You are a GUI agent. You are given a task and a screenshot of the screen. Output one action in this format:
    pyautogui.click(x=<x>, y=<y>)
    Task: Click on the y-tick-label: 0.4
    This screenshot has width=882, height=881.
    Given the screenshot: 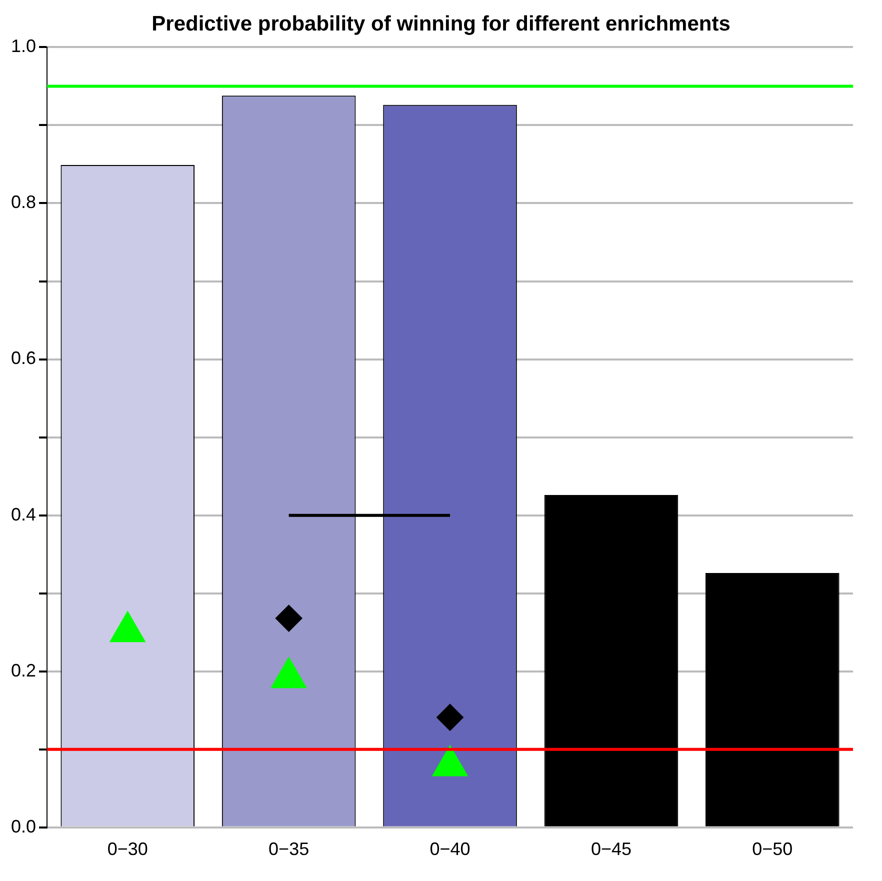 What is the action you would take?
    pyautogui.click(x=23, y=514)
    